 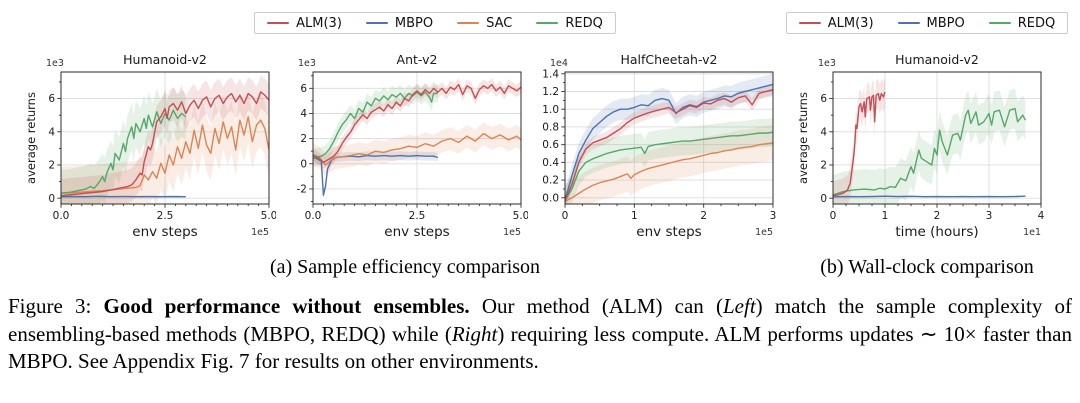 I want to click on y-tick-label: 1.4, so click(x=550, y=74).